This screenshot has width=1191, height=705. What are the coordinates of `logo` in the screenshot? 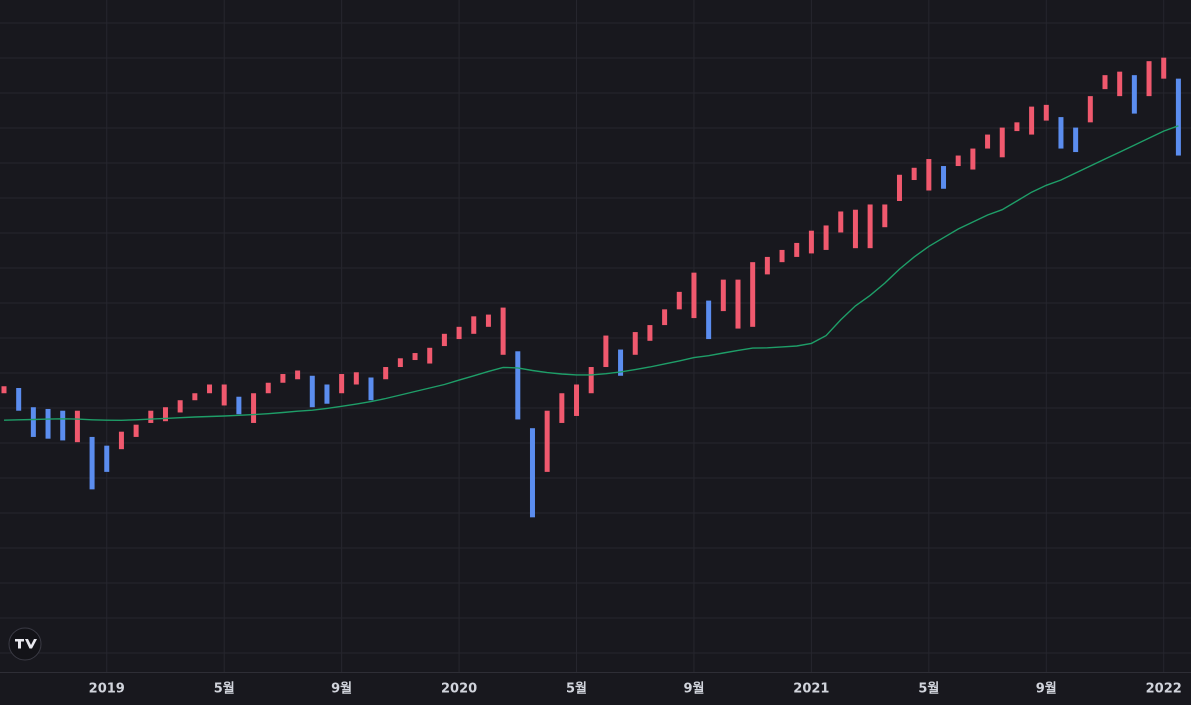 It's located at (25, 644).